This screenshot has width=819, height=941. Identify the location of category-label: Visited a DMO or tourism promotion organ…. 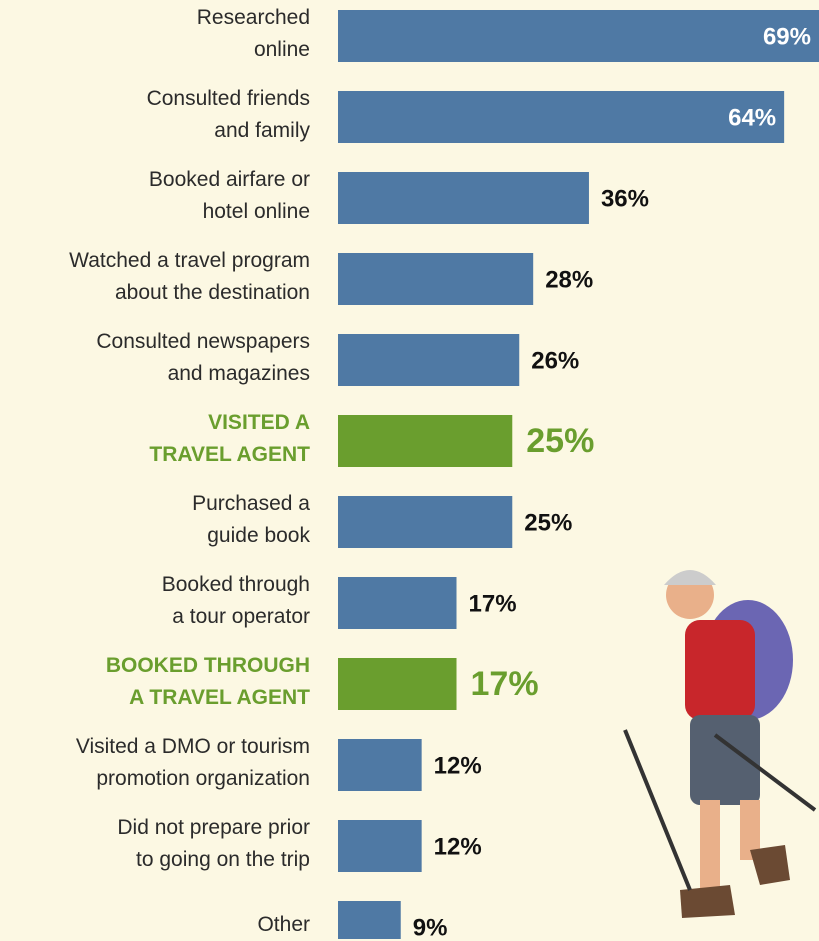
(192, 762).